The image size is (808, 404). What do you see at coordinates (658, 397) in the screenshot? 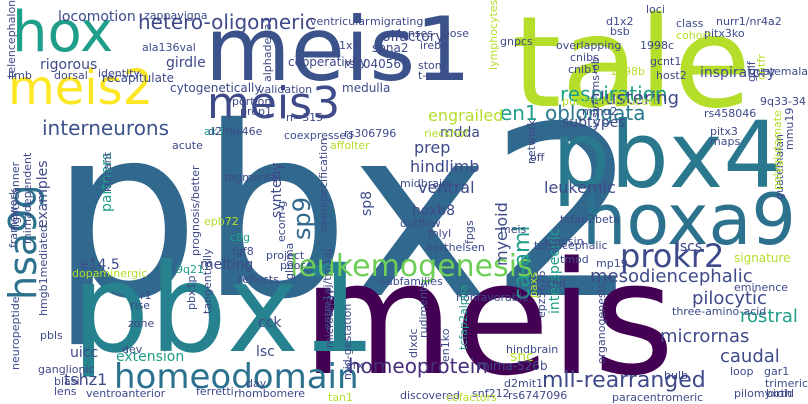
I see `word-cloud-term: paracentromeric` at bounding box center [658, 397].